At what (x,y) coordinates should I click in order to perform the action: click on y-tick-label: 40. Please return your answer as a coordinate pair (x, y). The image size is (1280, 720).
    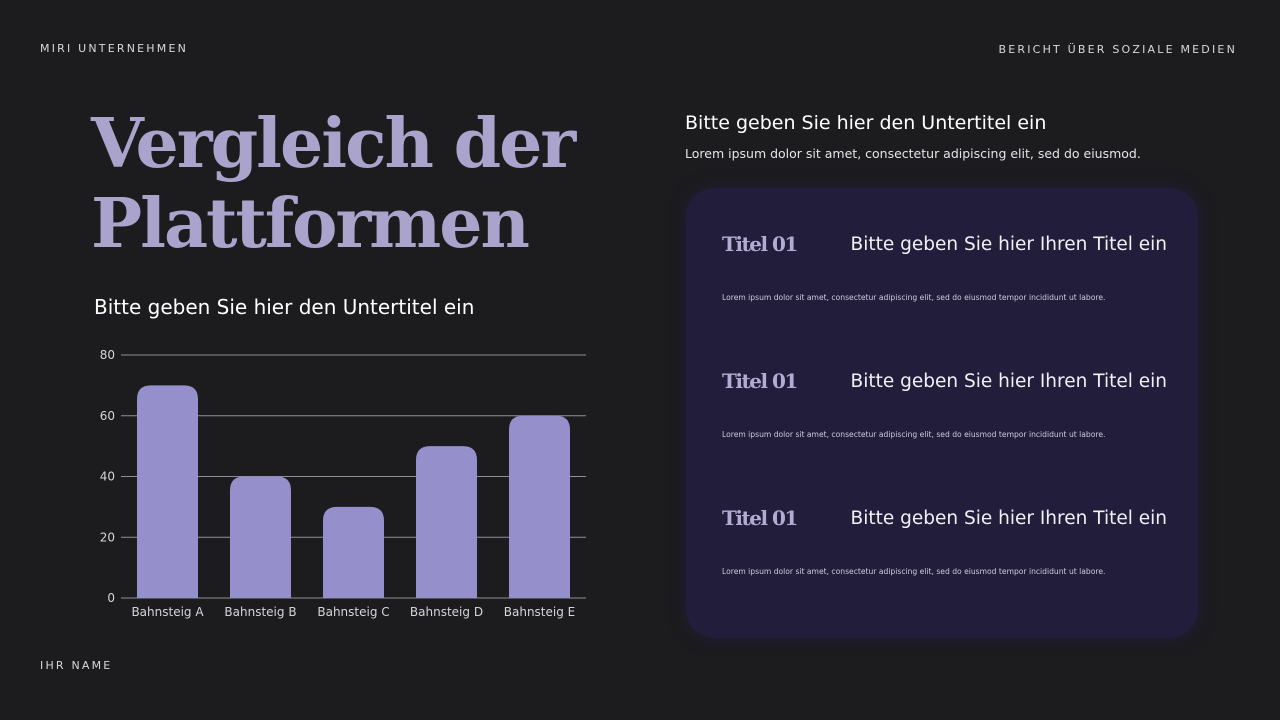
    Looking at the image, I should click on (107, 477).